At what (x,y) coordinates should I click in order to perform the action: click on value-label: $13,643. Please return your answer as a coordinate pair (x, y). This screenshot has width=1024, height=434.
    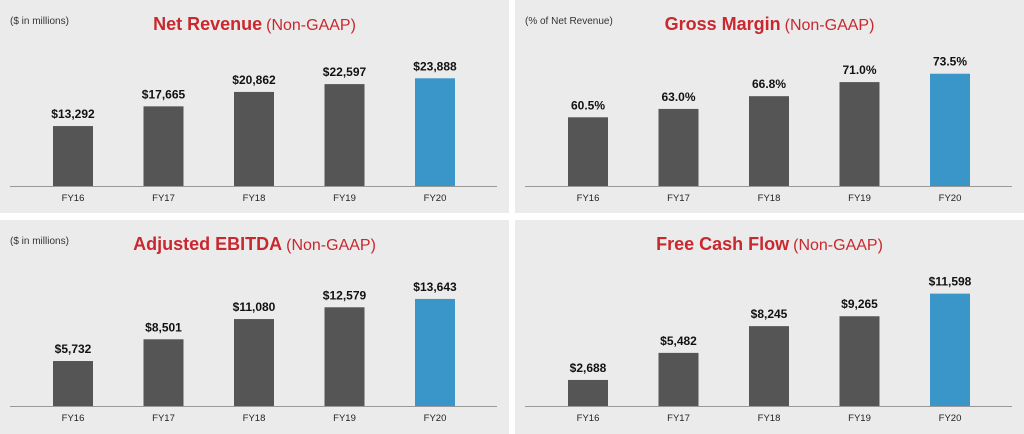
    Looking at the image, I should click on (435, 287).